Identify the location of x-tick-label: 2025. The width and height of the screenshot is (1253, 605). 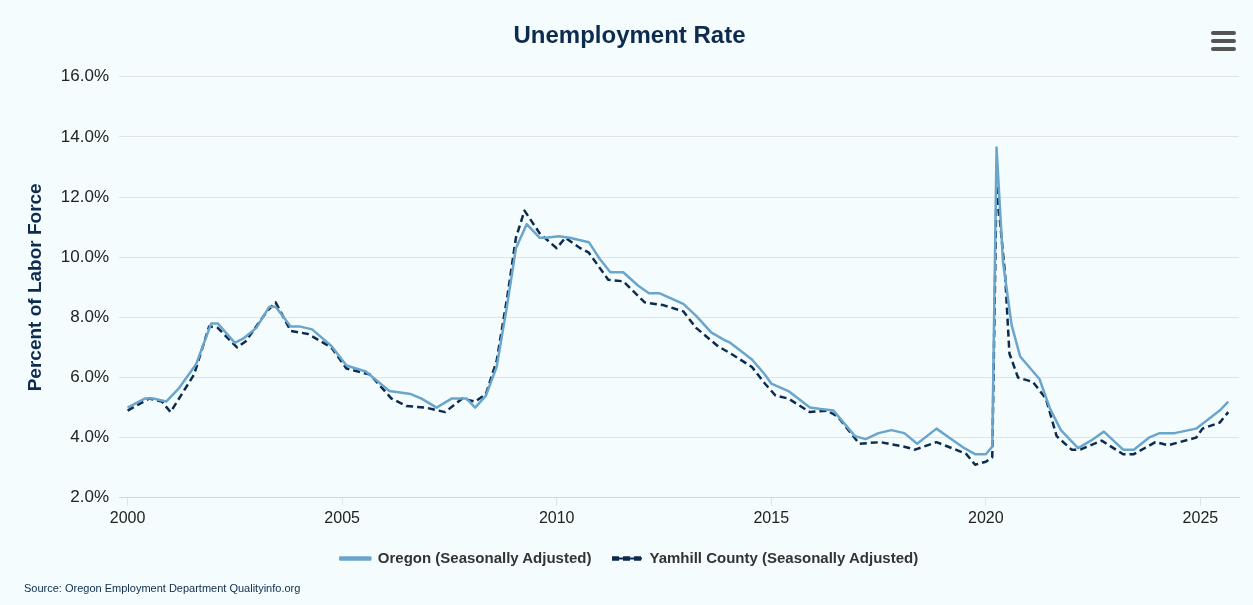
(1200, 517).